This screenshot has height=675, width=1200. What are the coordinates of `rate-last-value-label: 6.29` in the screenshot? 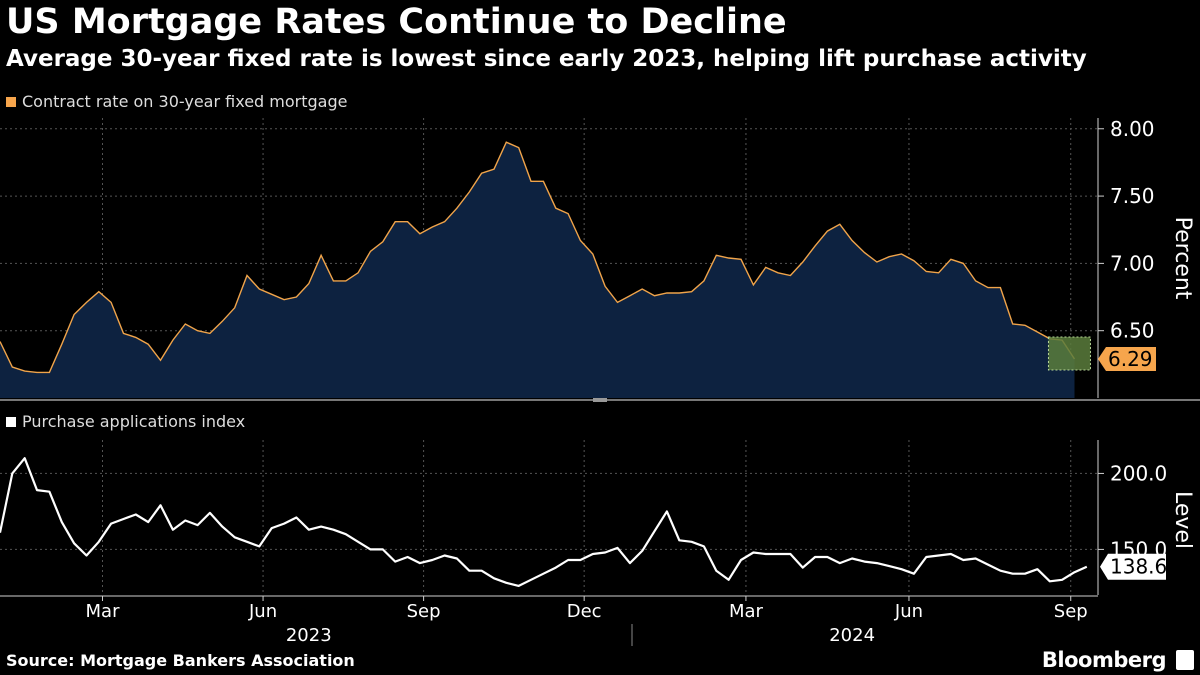 It's located at (1130, 359).